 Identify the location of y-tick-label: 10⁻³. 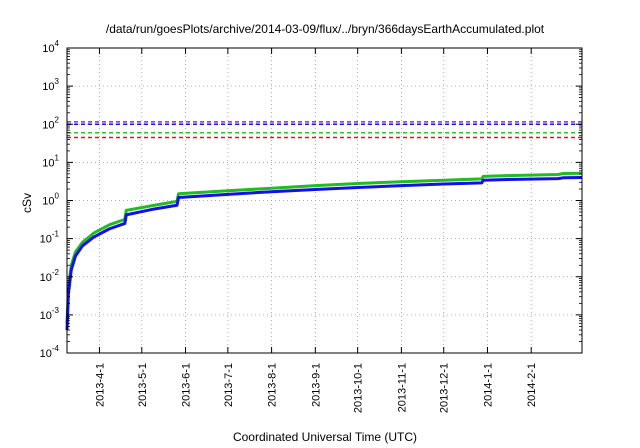
(50, 314).